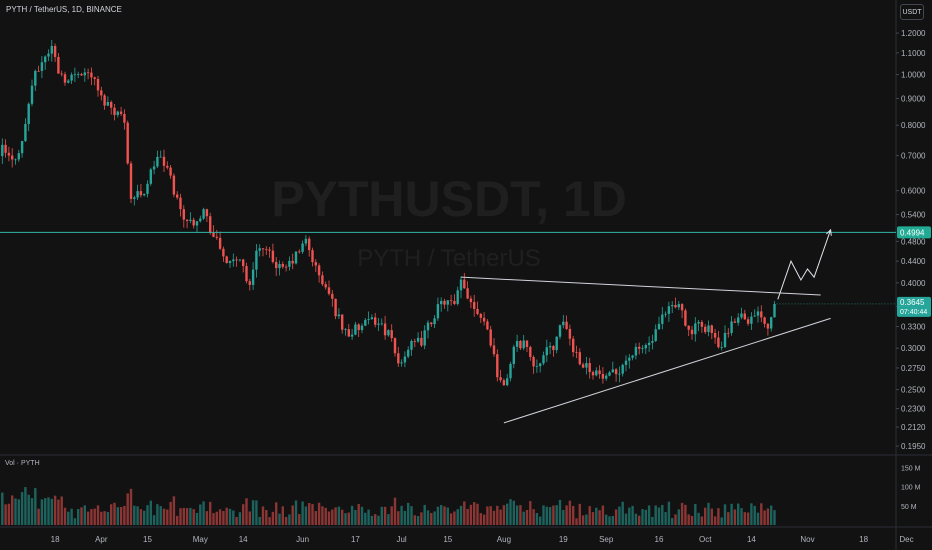  Describe the element at coordinates (913, 53) in the screenshot. I see `price-tick-label: 1.1000` at that location.